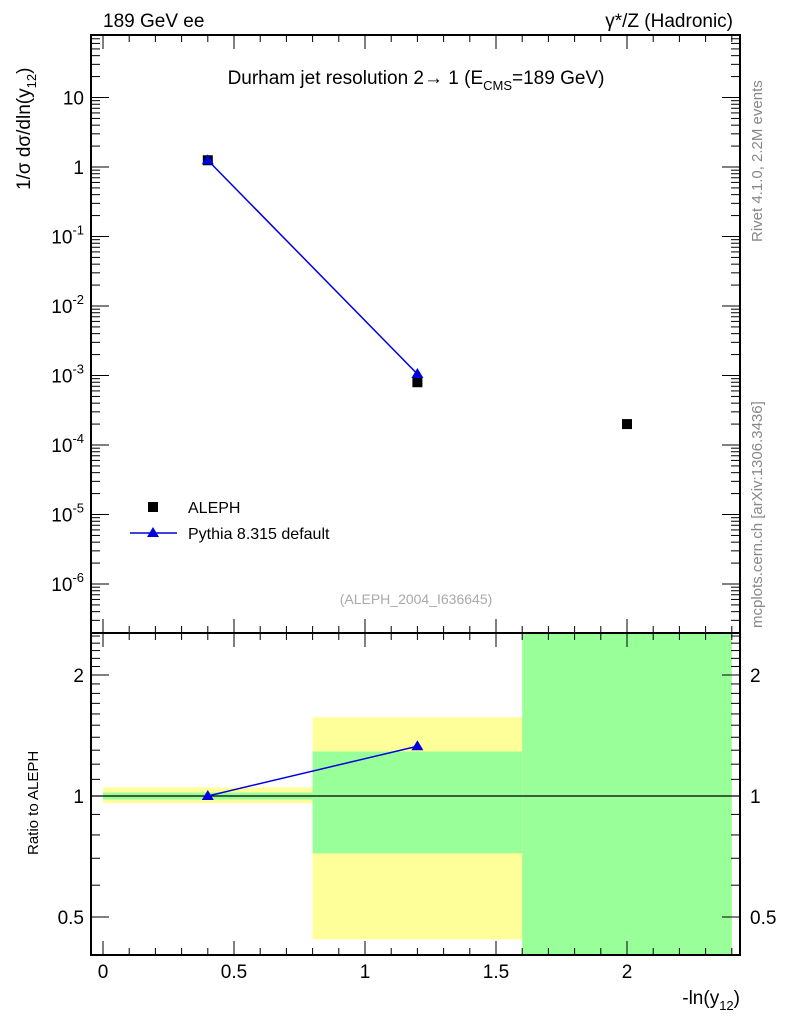  I want to click on y-tick-label: 10⁻², so click(67, 305).